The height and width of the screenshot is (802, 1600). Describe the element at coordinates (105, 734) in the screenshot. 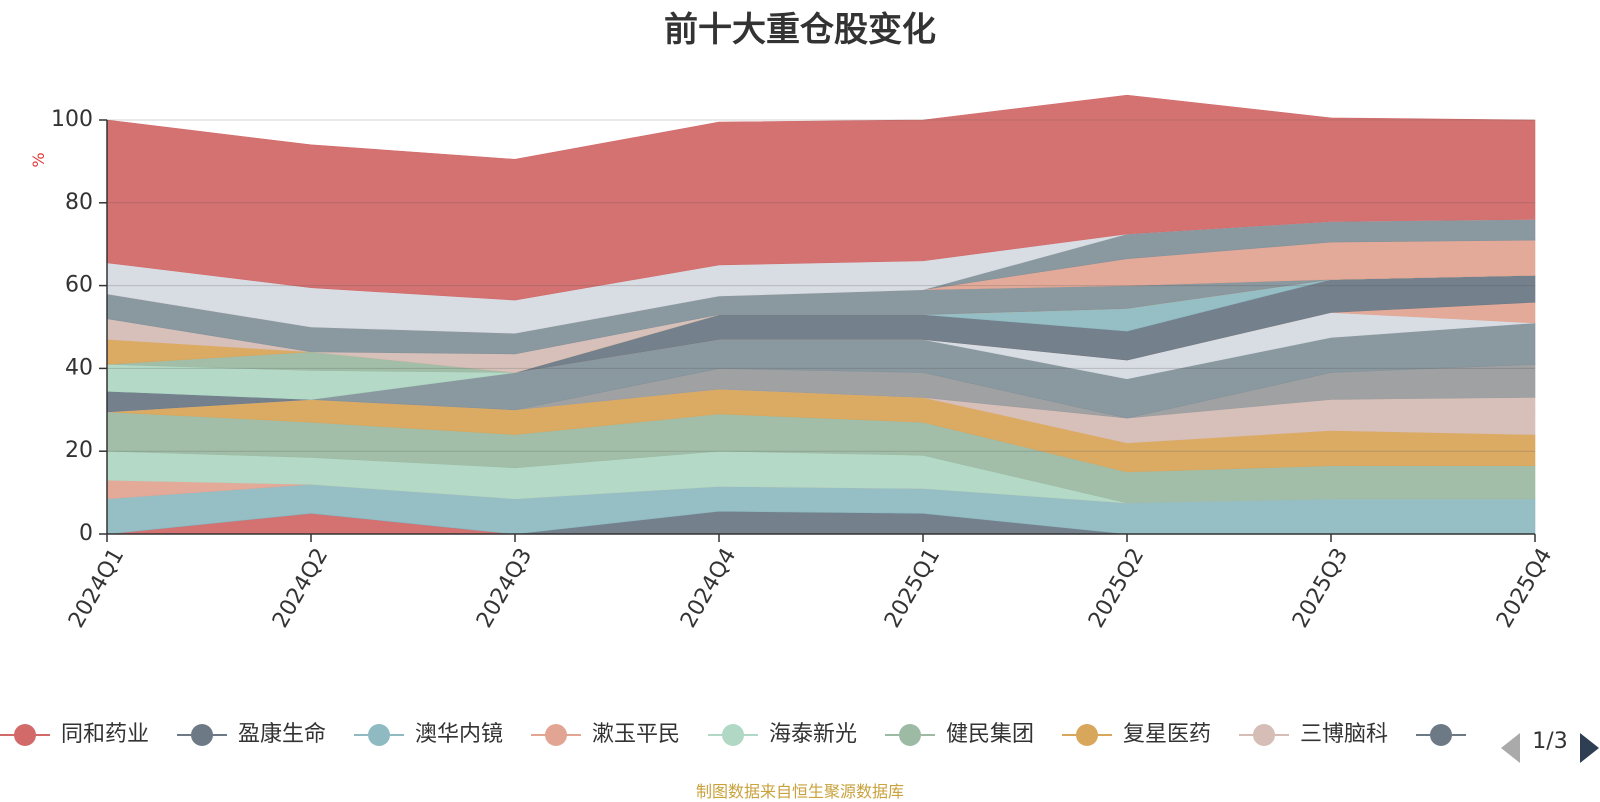

I see `legend-label: 同和药业` at that location.